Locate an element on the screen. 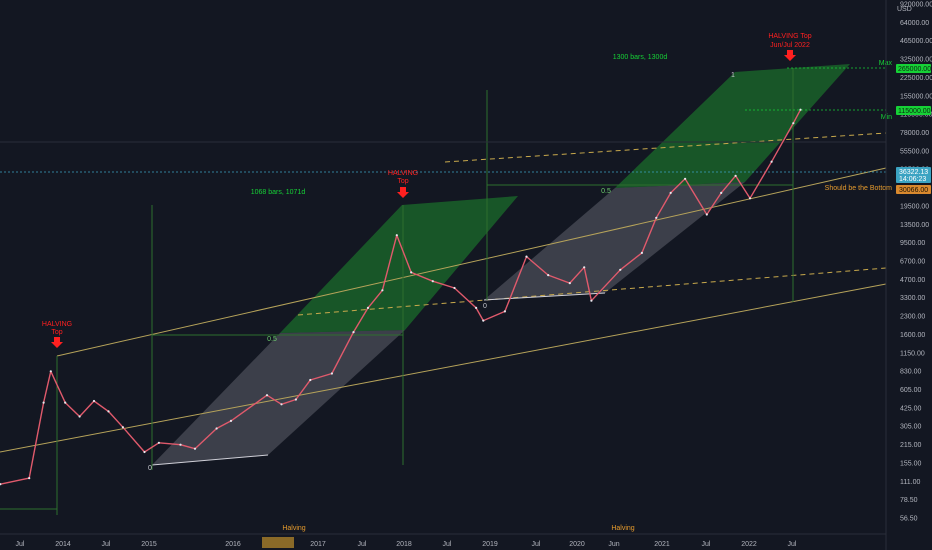 This screenshot has width=932, height=550. halving-top-2-line2: Top is located at coordinates (402, 181).